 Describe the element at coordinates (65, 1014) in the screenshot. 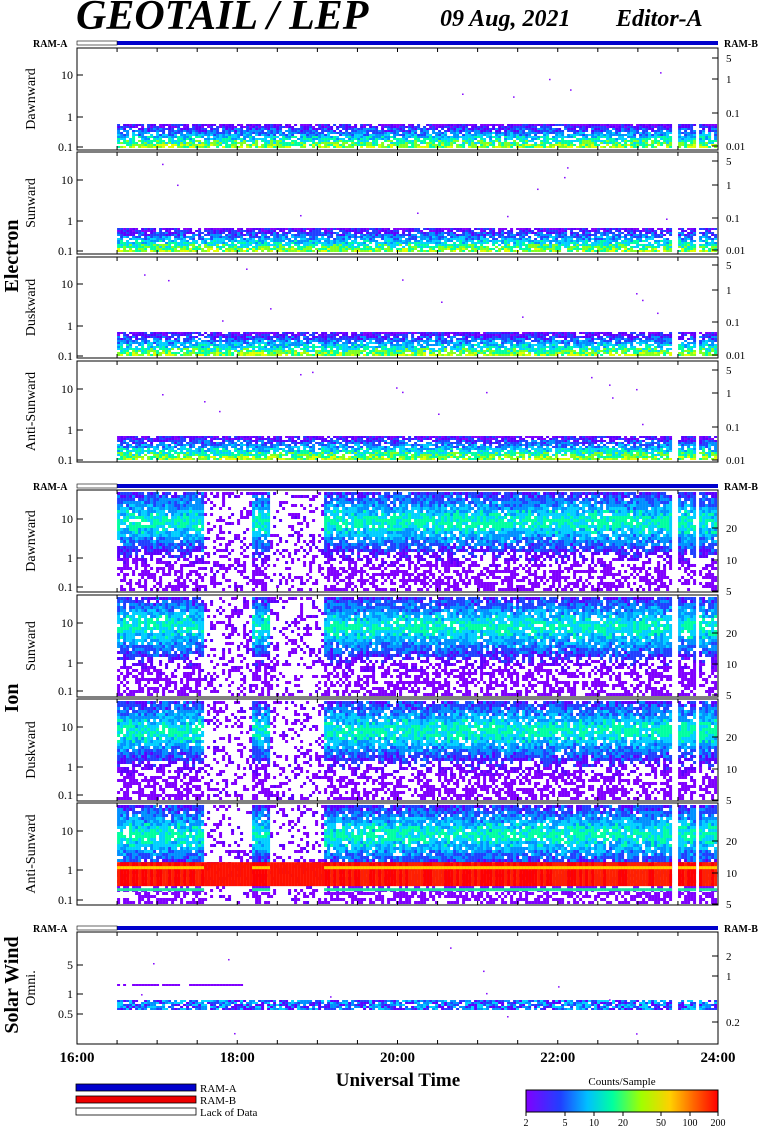

I see `y-tick-label: 0.5` at that location.